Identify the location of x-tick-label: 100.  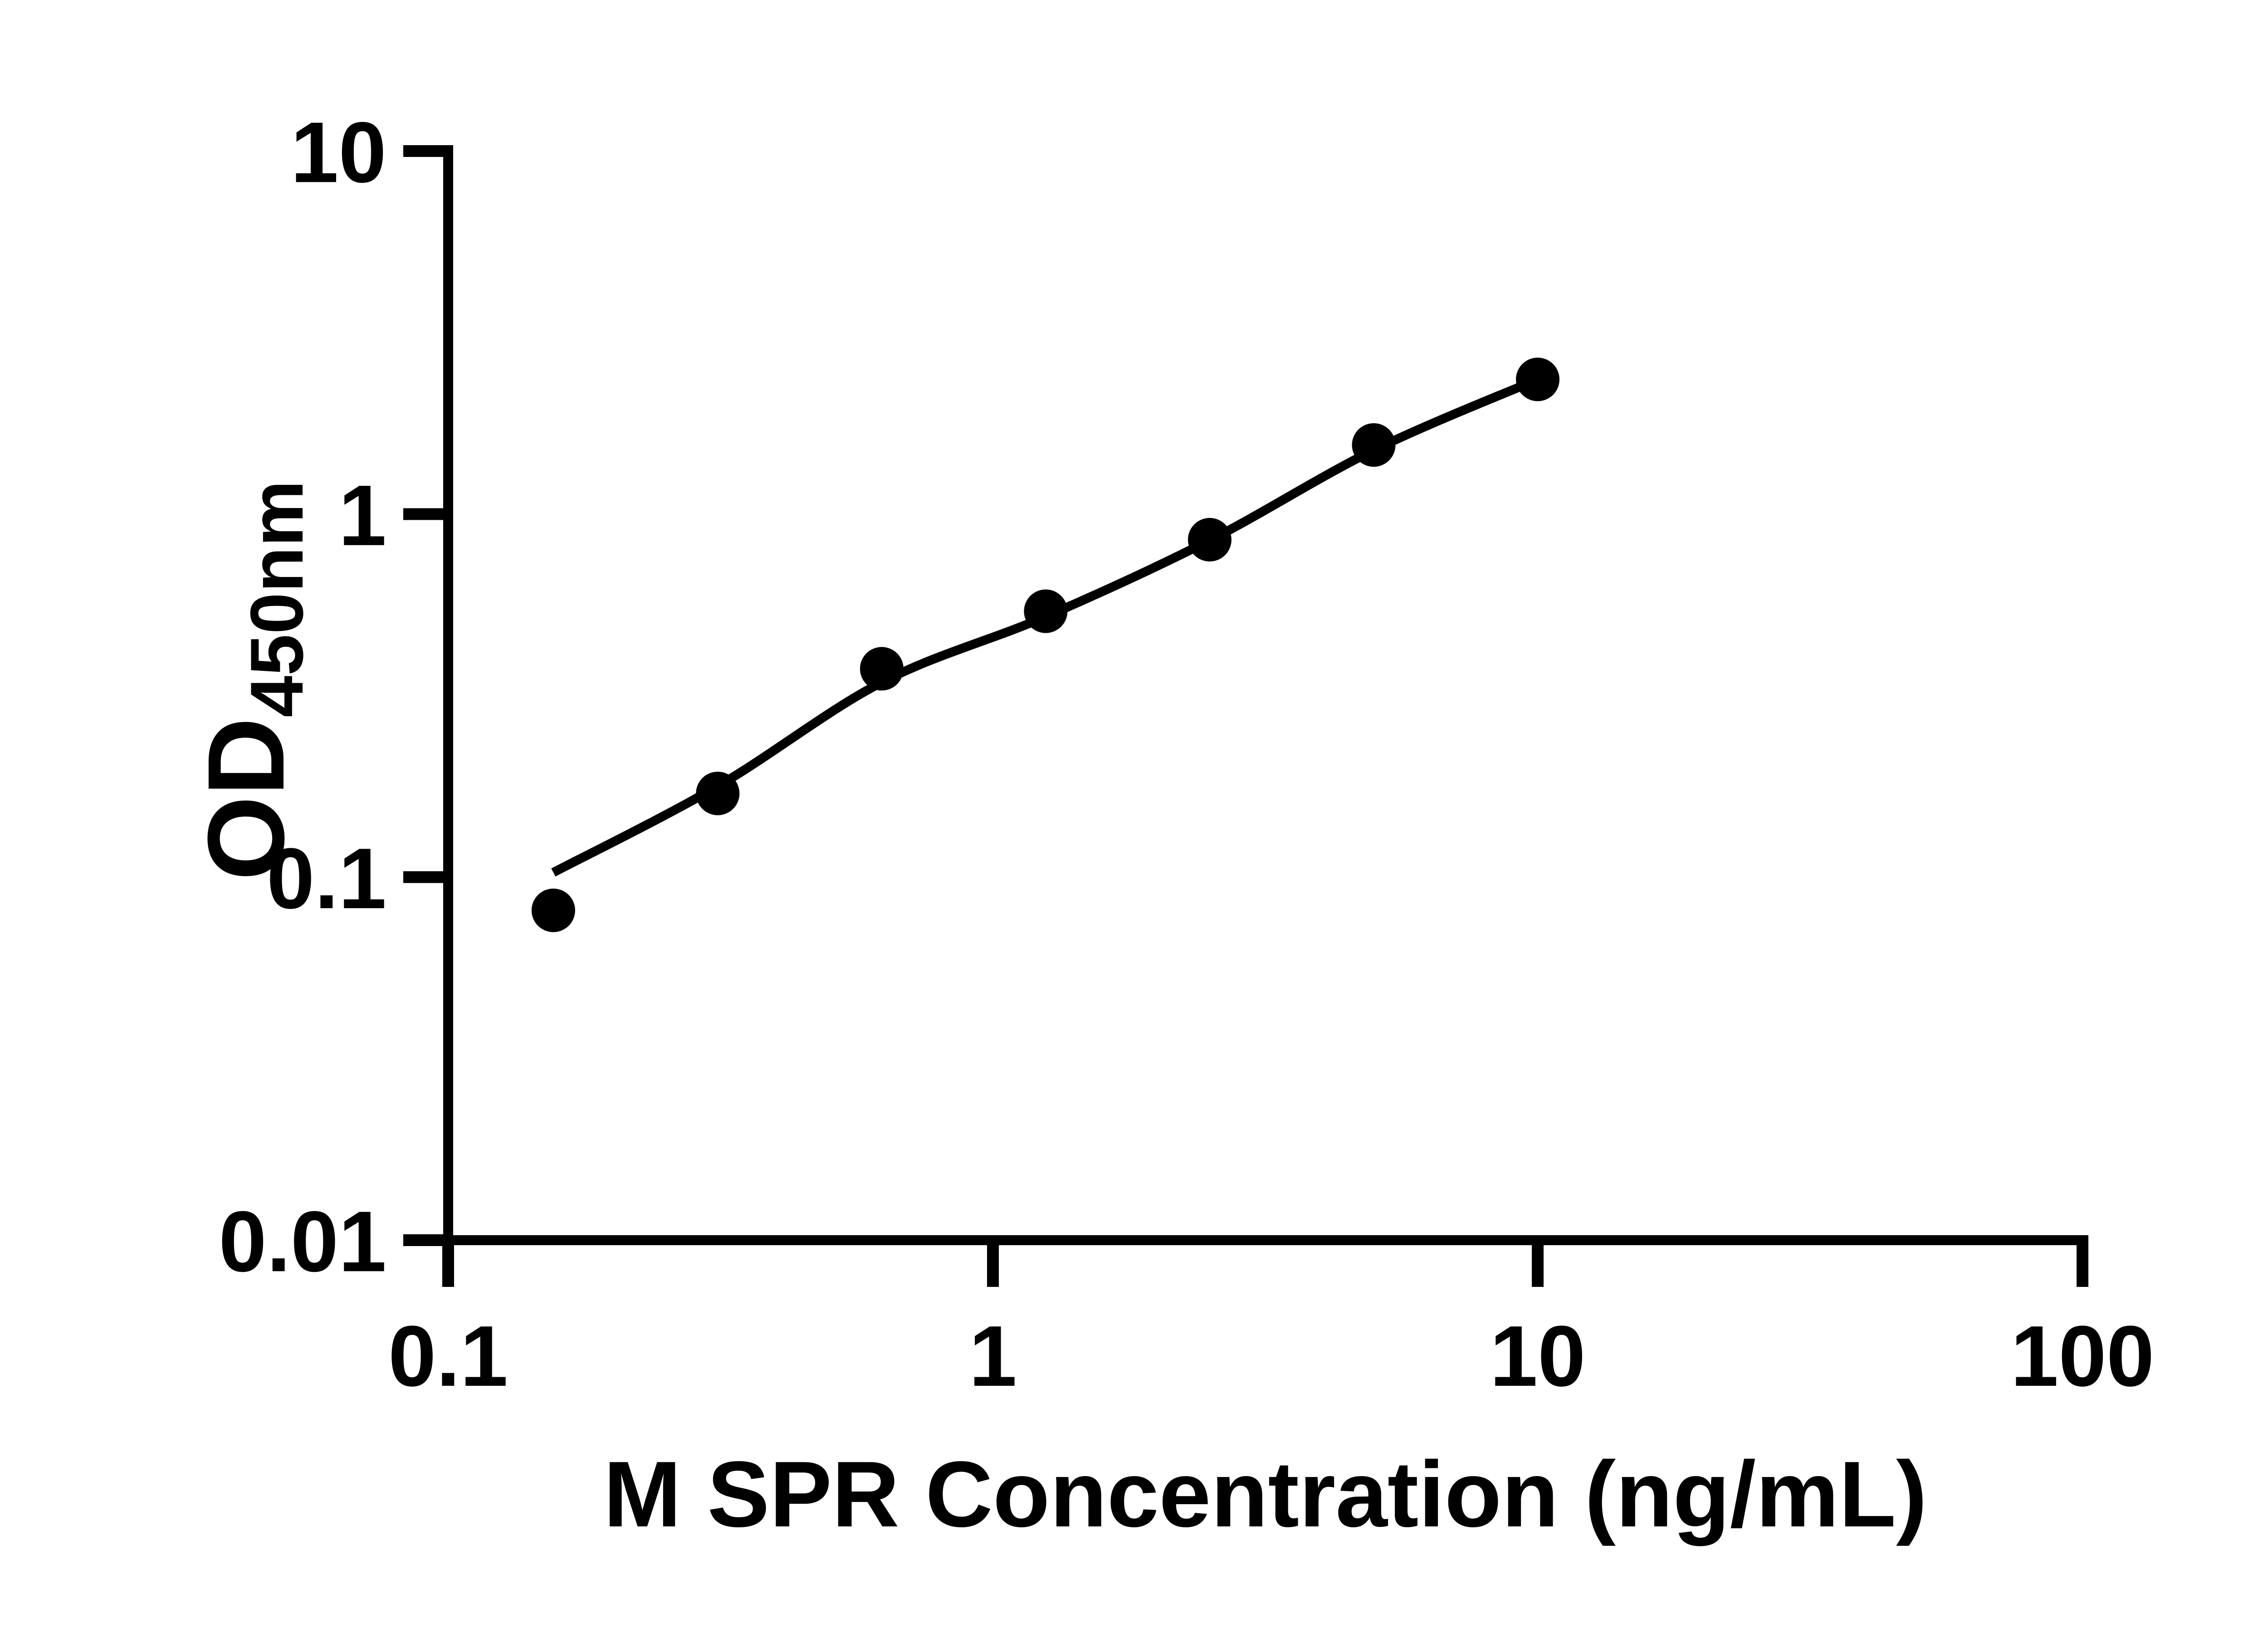
(2082, 1356).